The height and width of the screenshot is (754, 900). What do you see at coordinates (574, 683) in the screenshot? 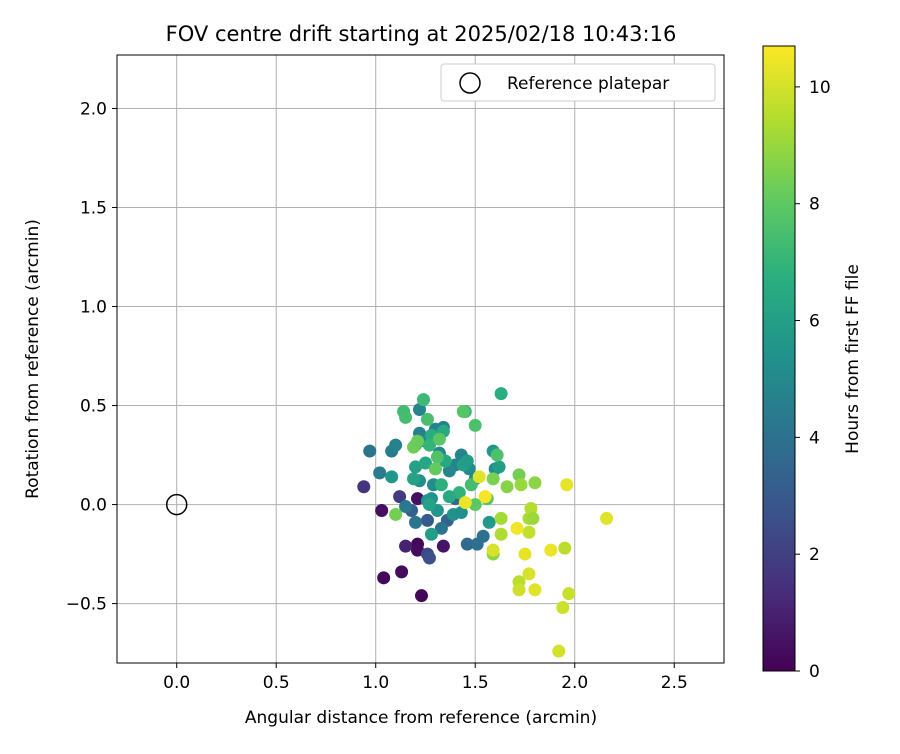
I see `x-tick-label: 2.0` at bounding box center [574, 683].